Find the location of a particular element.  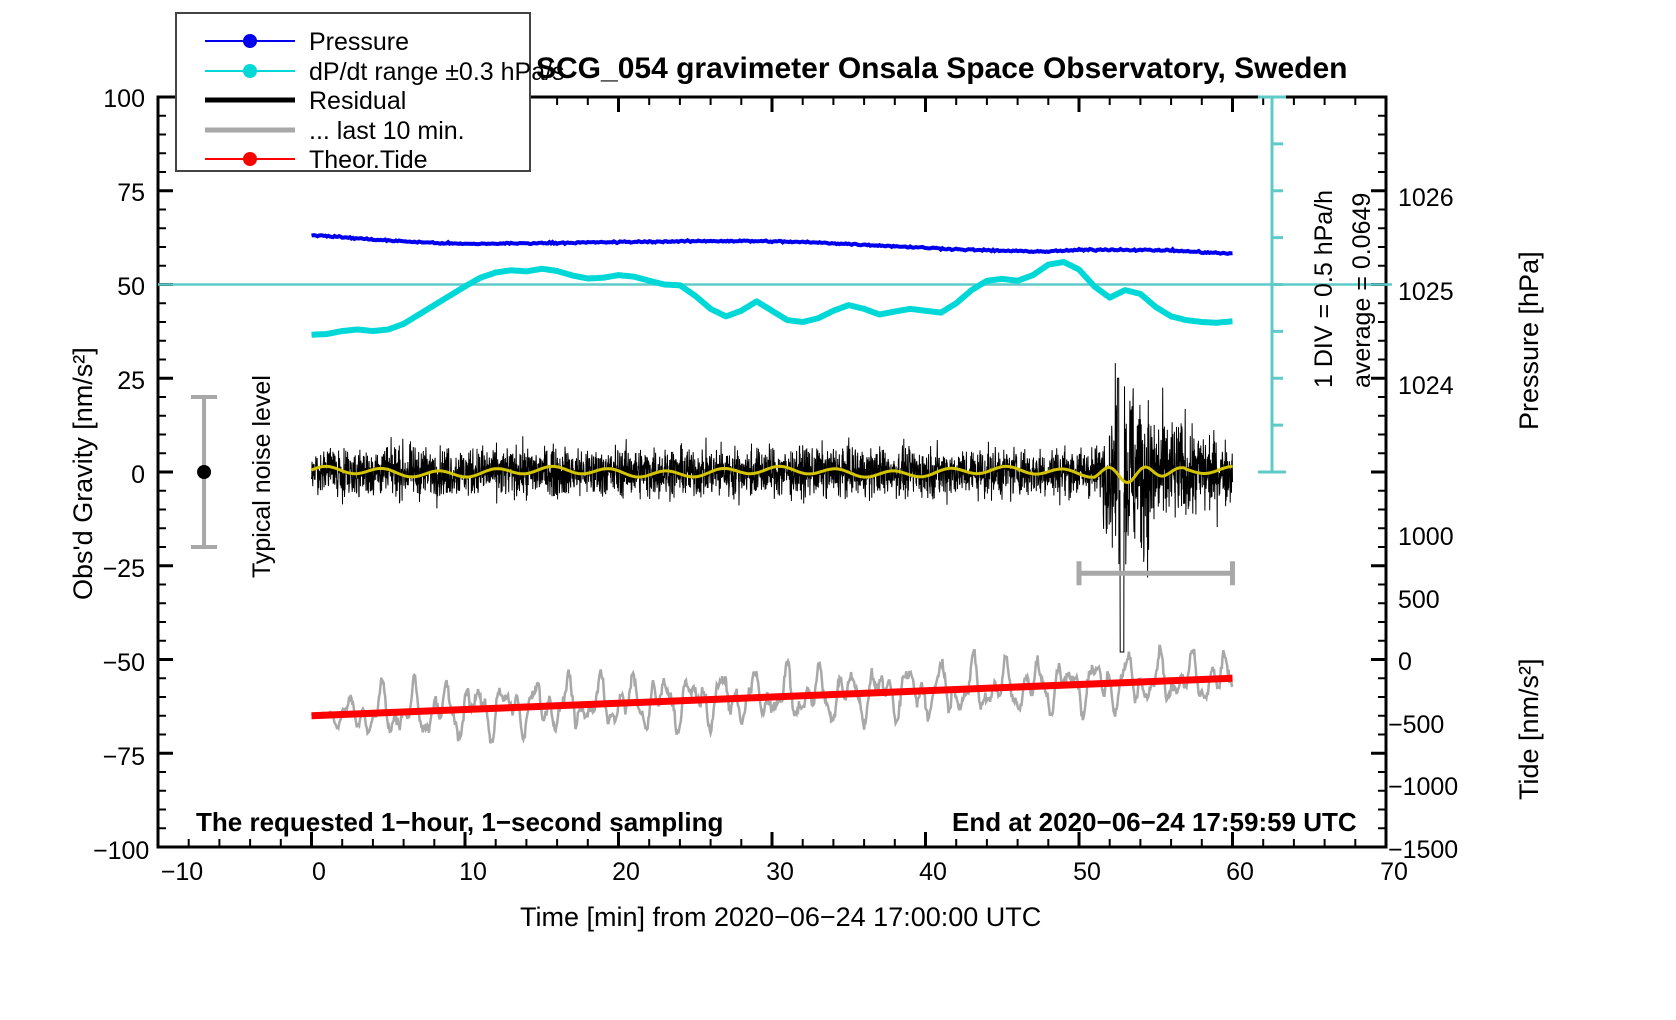

legend-symbols is located at coordinates (250, 100).